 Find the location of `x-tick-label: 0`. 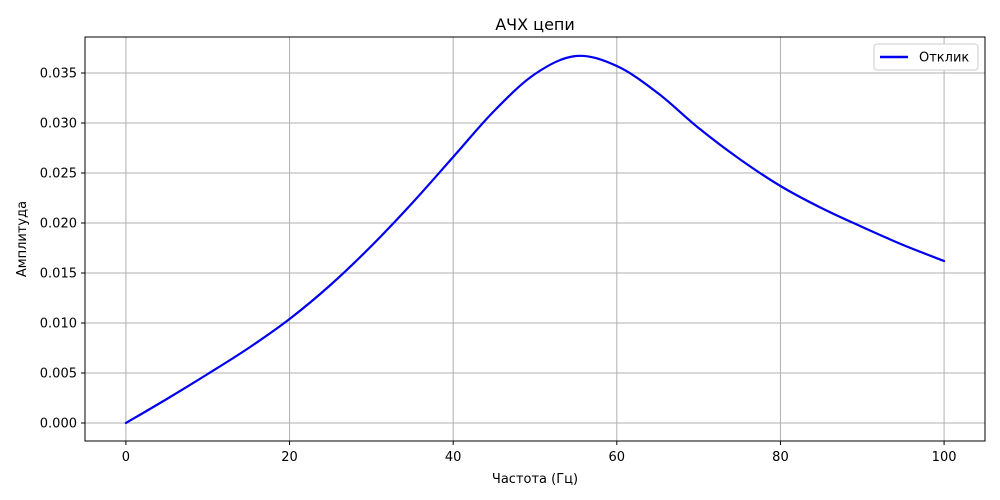

x-tick-label: 0 is located at coordinates (126, 457).